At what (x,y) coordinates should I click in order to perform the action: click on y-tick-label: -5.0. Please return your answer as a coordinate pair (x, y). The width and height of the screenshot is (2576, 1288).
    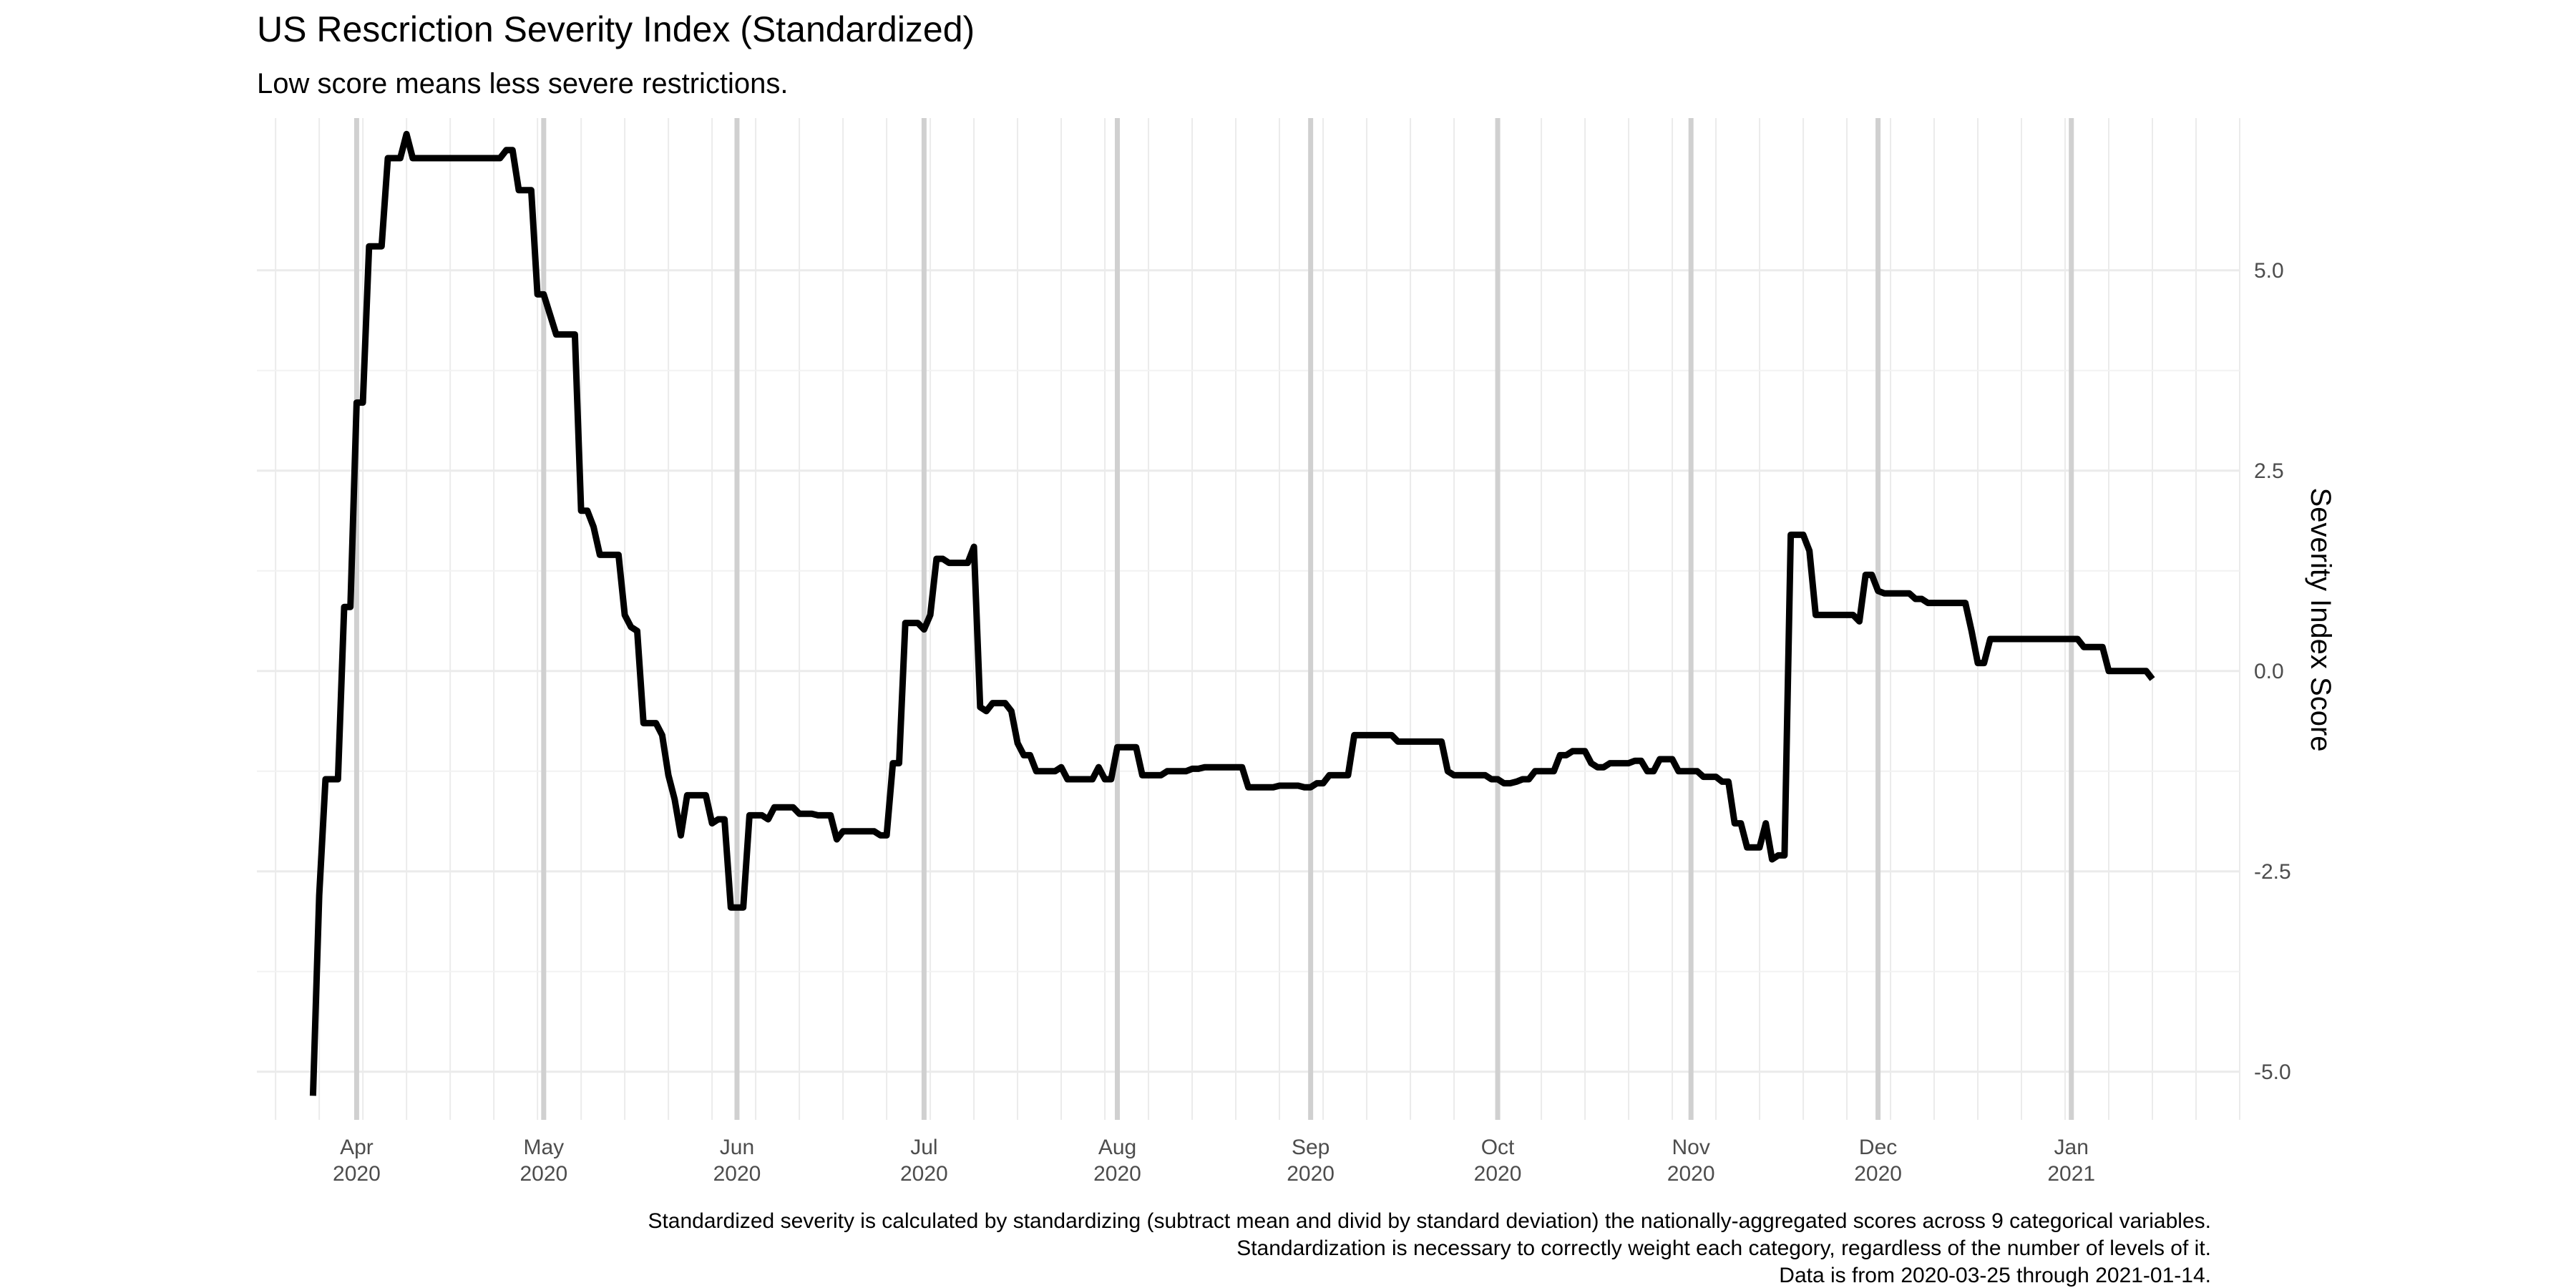
    Looking at the image, I should click on (2272, 1072).